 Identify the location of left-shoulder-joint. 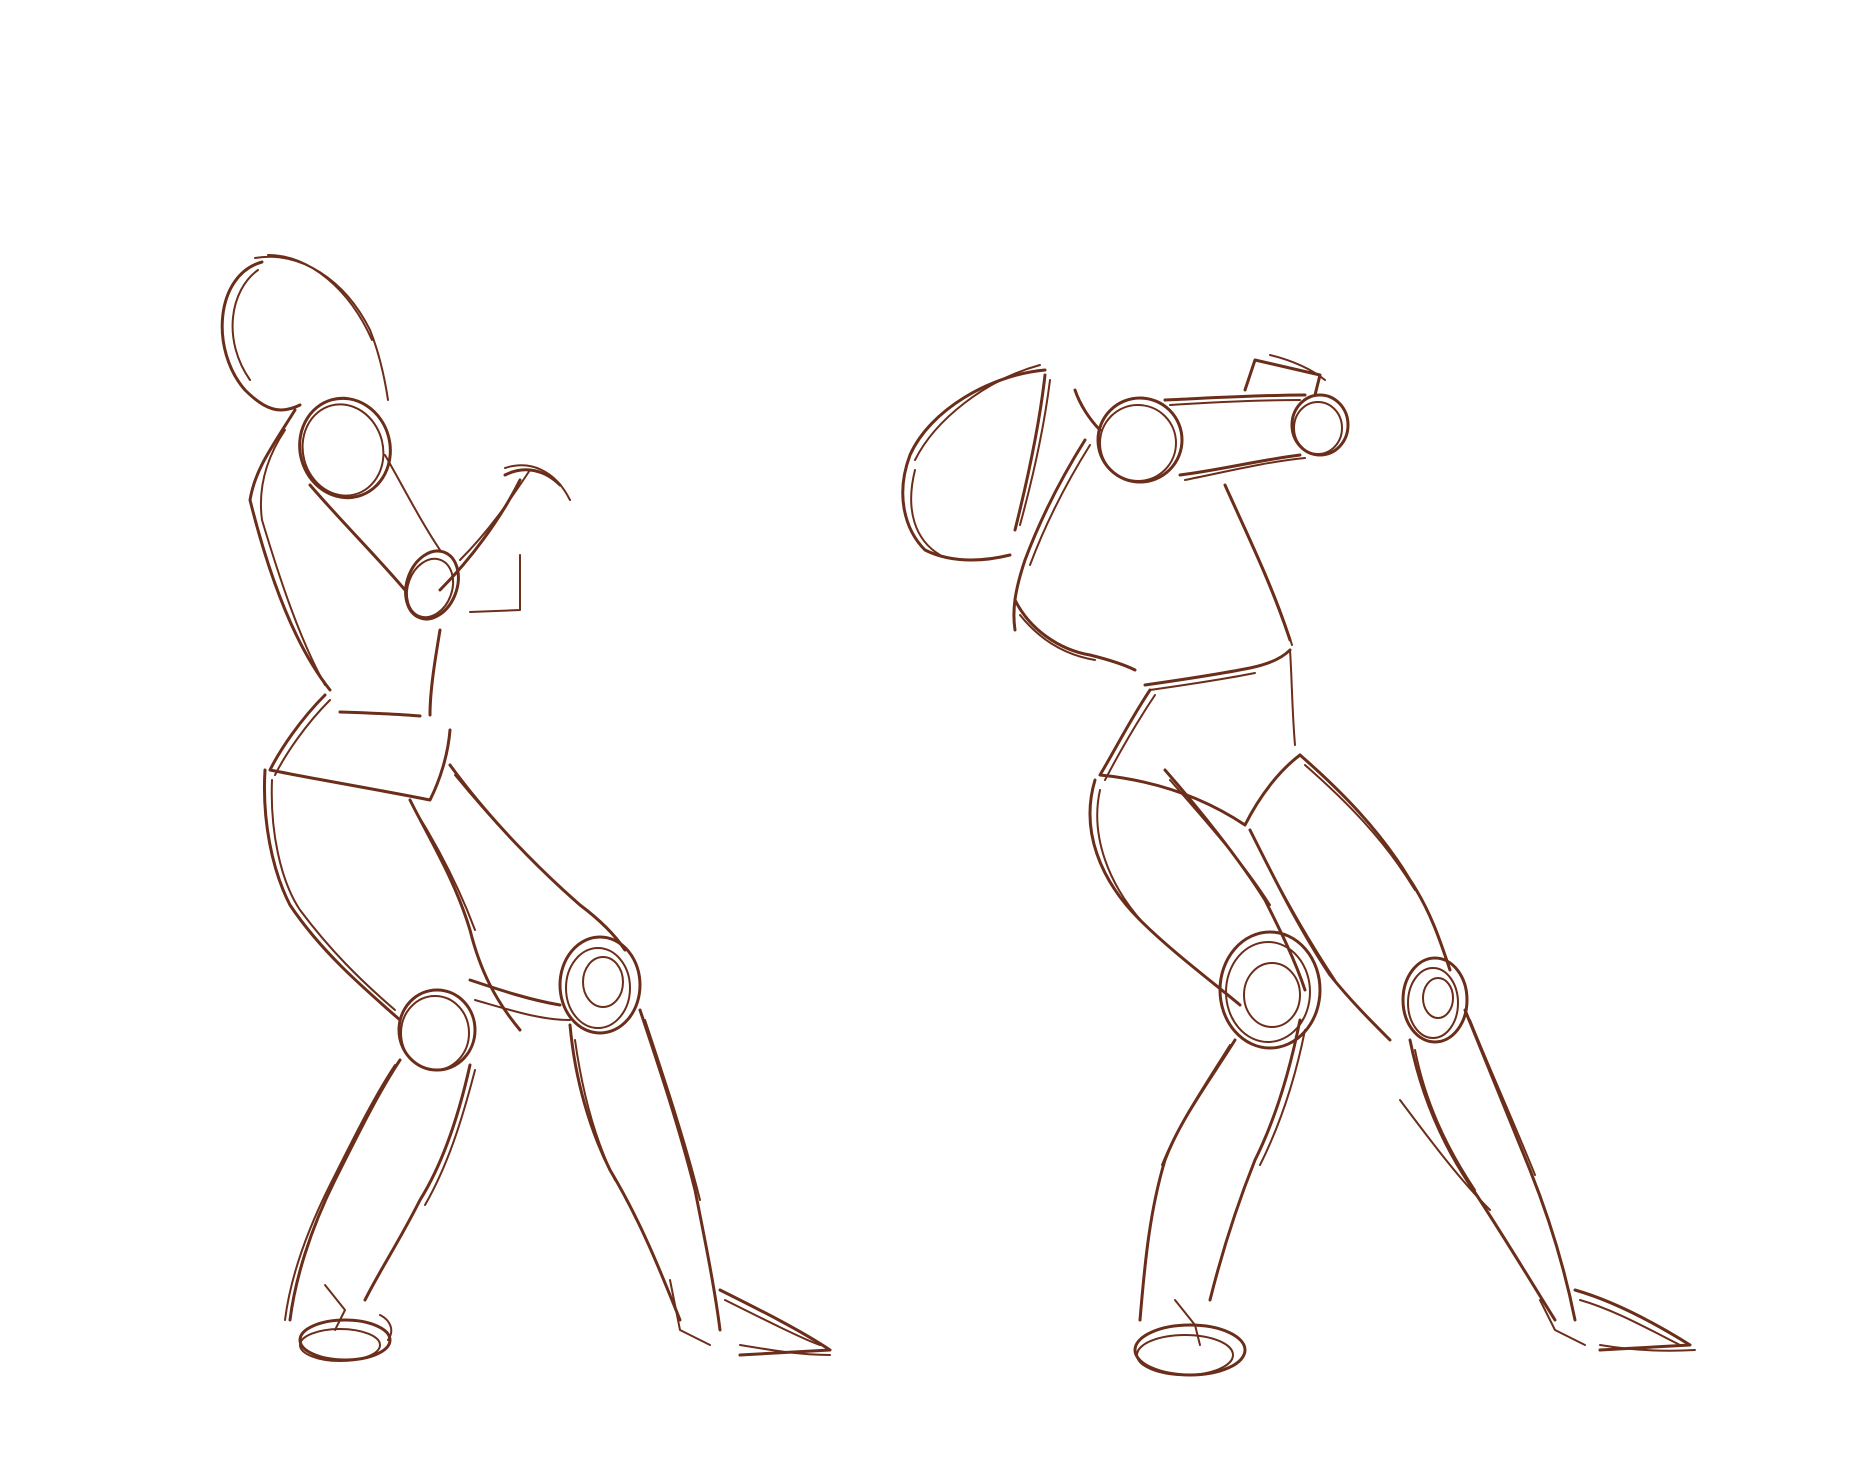
(345, 448).